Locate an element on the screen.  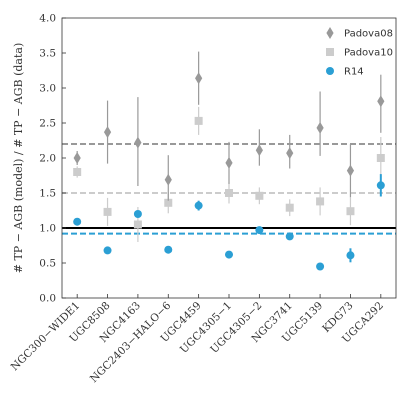
legend: Padova08 Padova10 R14 is located at coordinates (359, 52).